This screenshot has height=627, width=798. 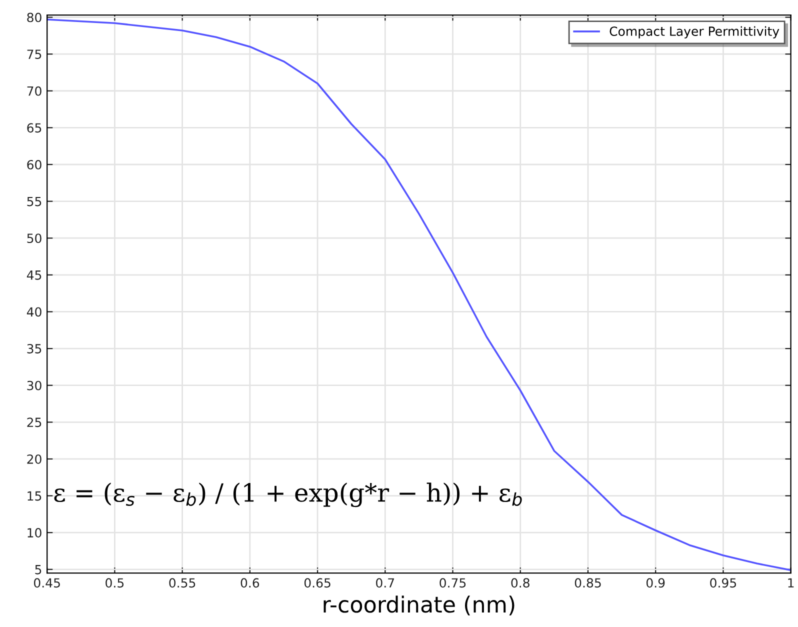 What do you see at coordinates (34, 459) in the screenshot?
I see `y-tick-label: 20` at bounding box center [34, 459].